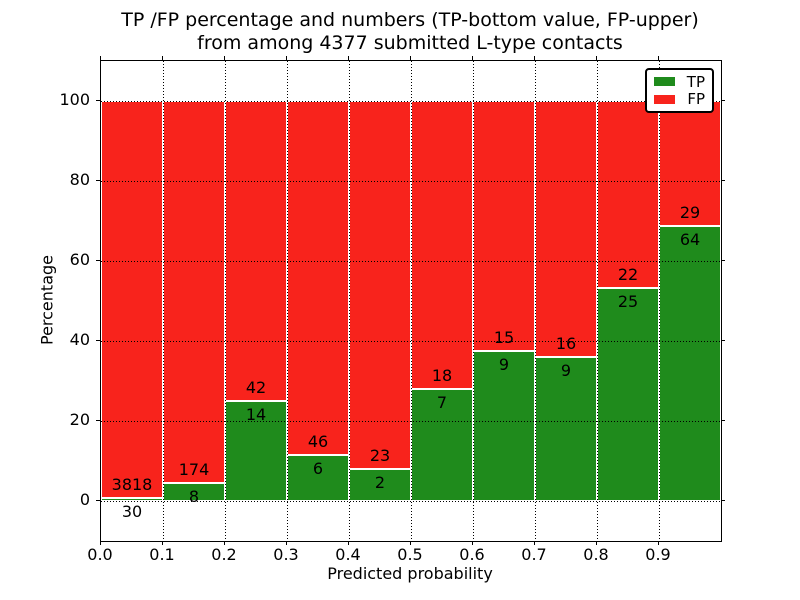 This screenshot has width=800, height=600. What do you see at coordinates (286, 554) in the screenshot?
I see `x-tick-label: 0.3` at bounding box center [286, 554].